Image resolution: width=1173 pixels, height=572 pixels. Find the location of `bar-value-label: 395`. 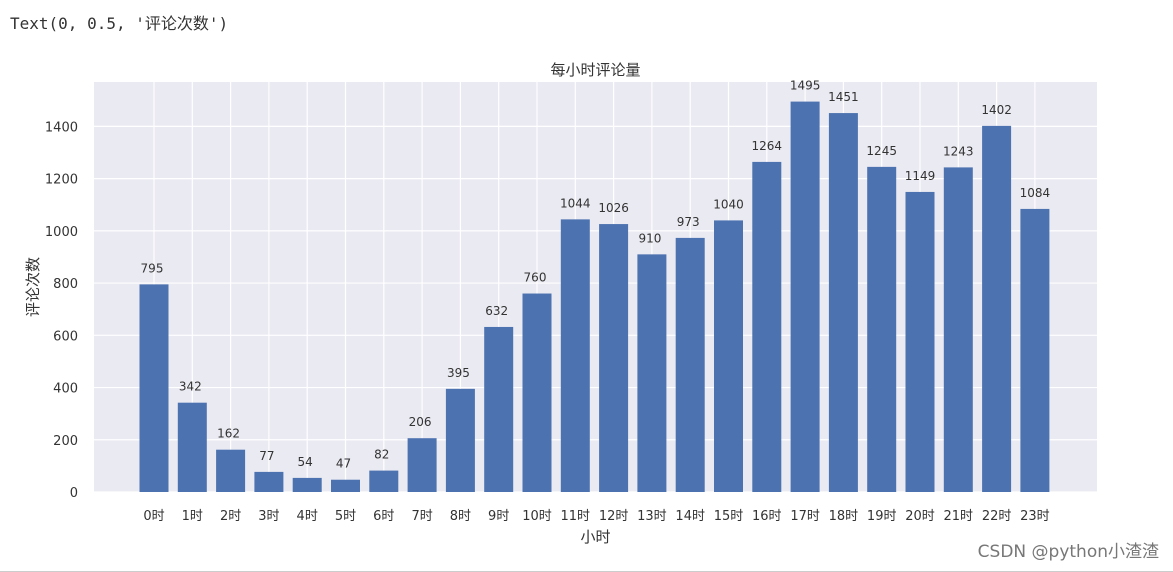

bar-value-label: 395 is located at coordinates (458, 373).